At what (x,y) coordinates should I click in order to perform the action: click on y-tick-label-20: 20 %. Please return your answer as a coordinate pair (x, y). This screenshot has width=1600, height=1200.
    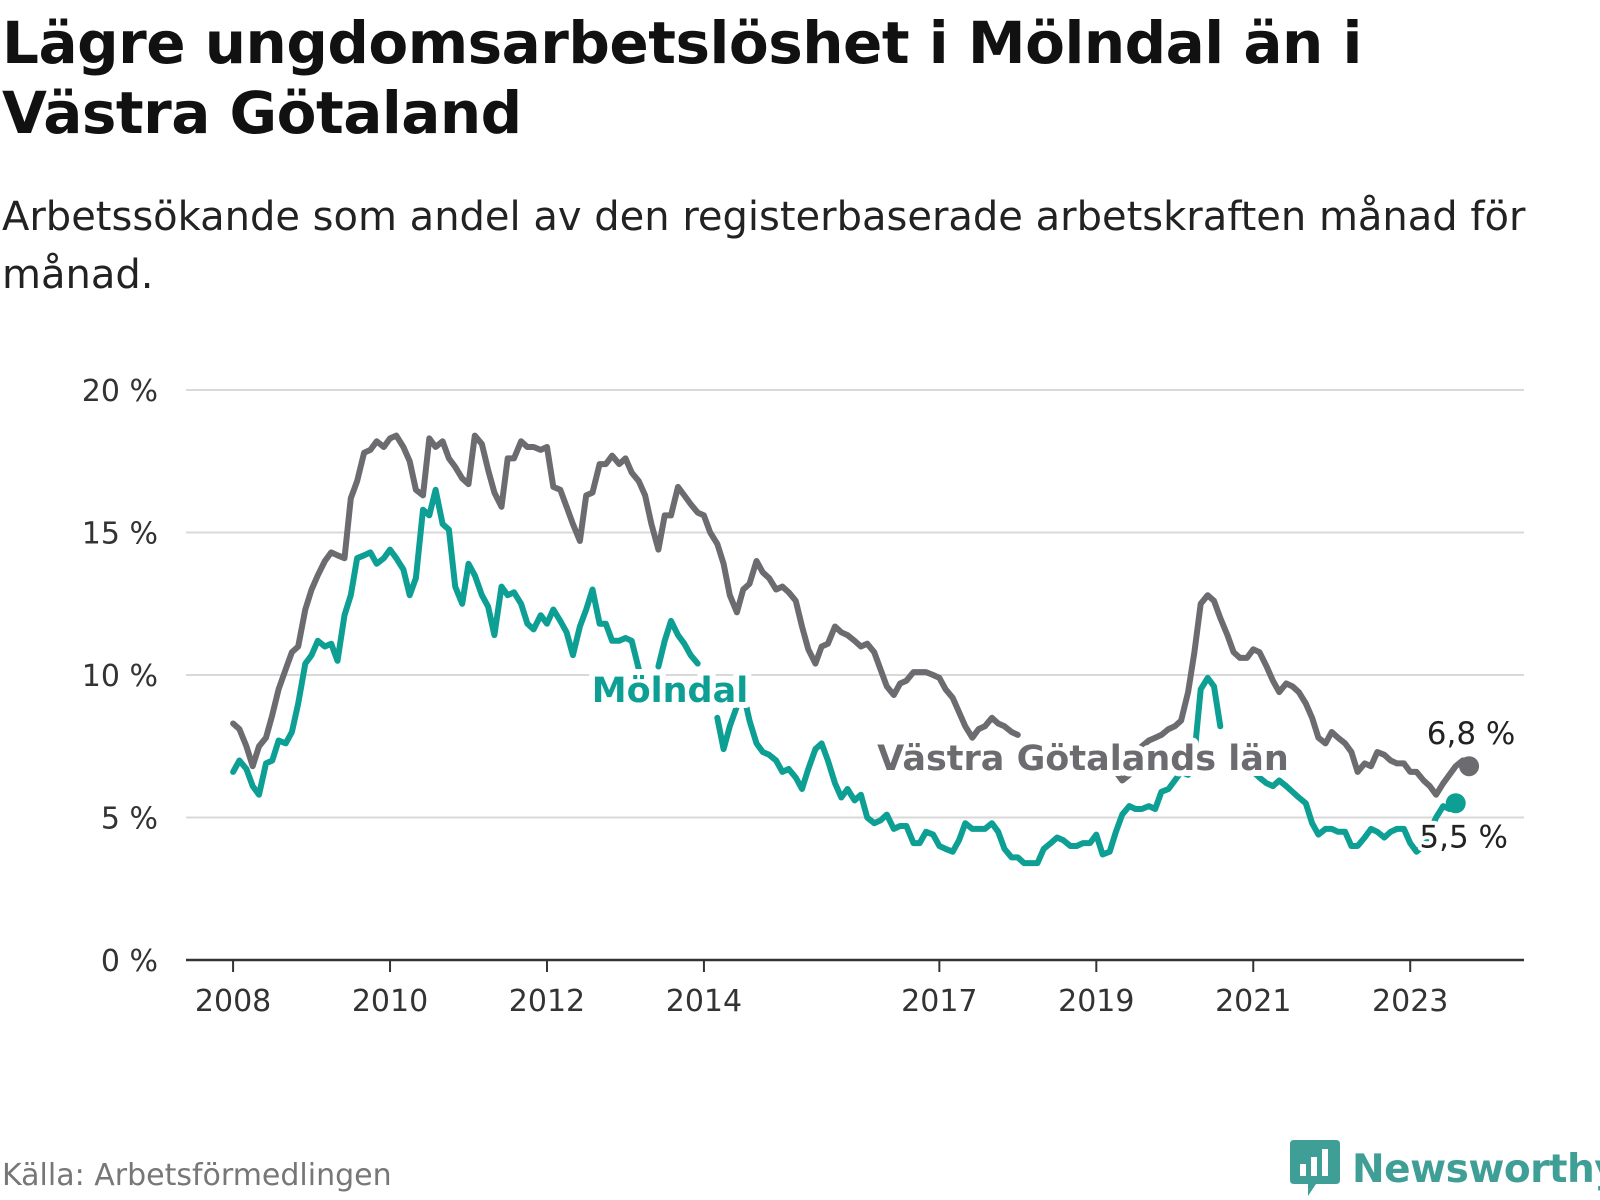
    Looking at the image, I should click on (120, 391).